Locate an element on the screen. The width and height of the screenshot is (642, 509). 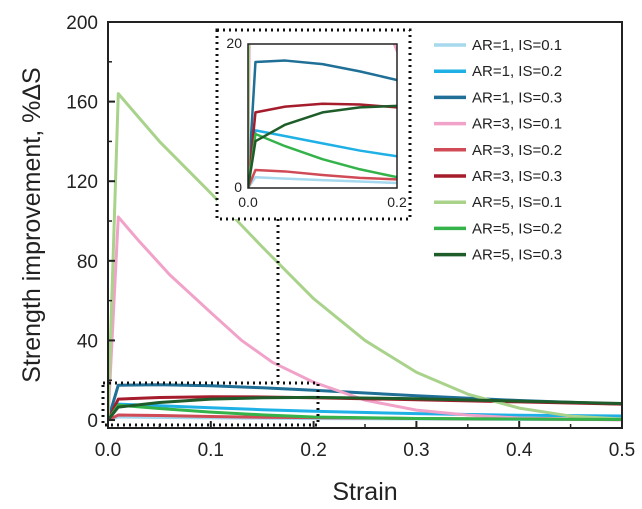
x-tick-label: 0.1 is located at coordinates (211, 450).